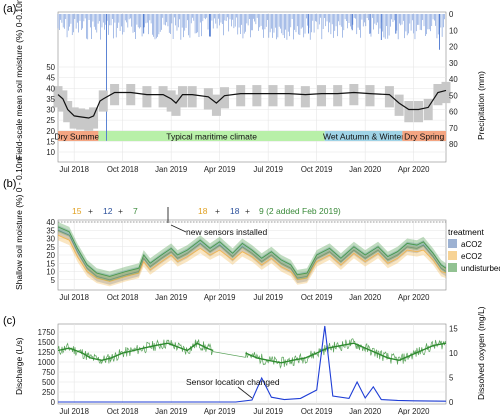  I want to click on count-eco2-before: 12, so click(108, 211).